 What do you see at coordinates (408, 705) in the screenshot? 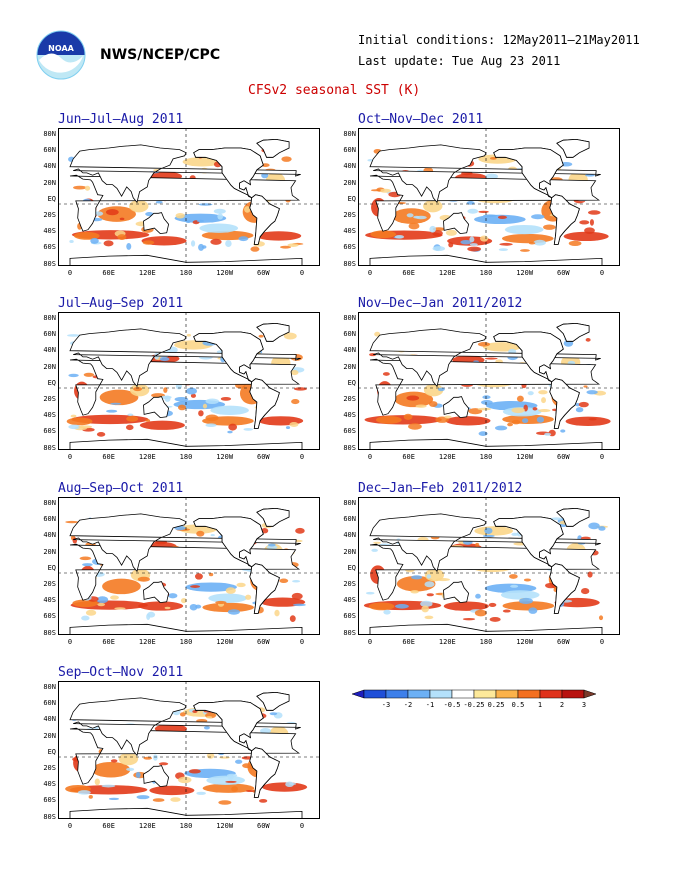
I see `colorbar-label: -2` at bounding box center [408, 705].